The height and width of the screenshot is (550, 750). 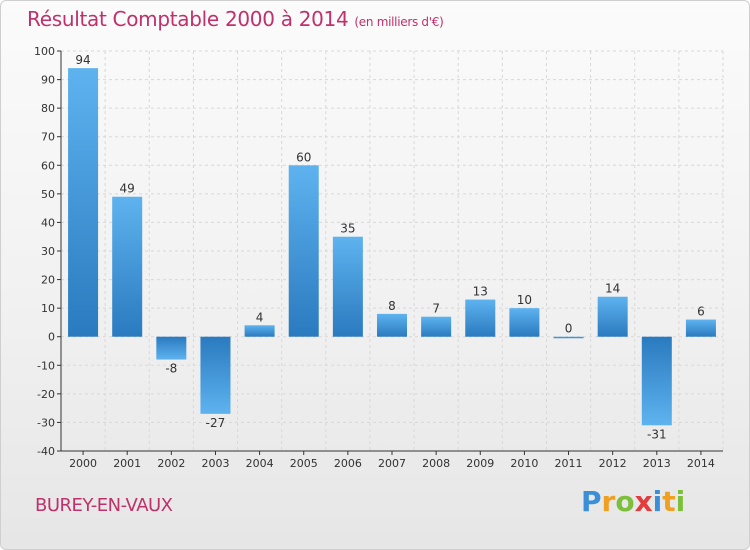 What do you see at coordinates (480, 318) in the screenshot?
I see `bar-2009` at bounding box center [480, 318].